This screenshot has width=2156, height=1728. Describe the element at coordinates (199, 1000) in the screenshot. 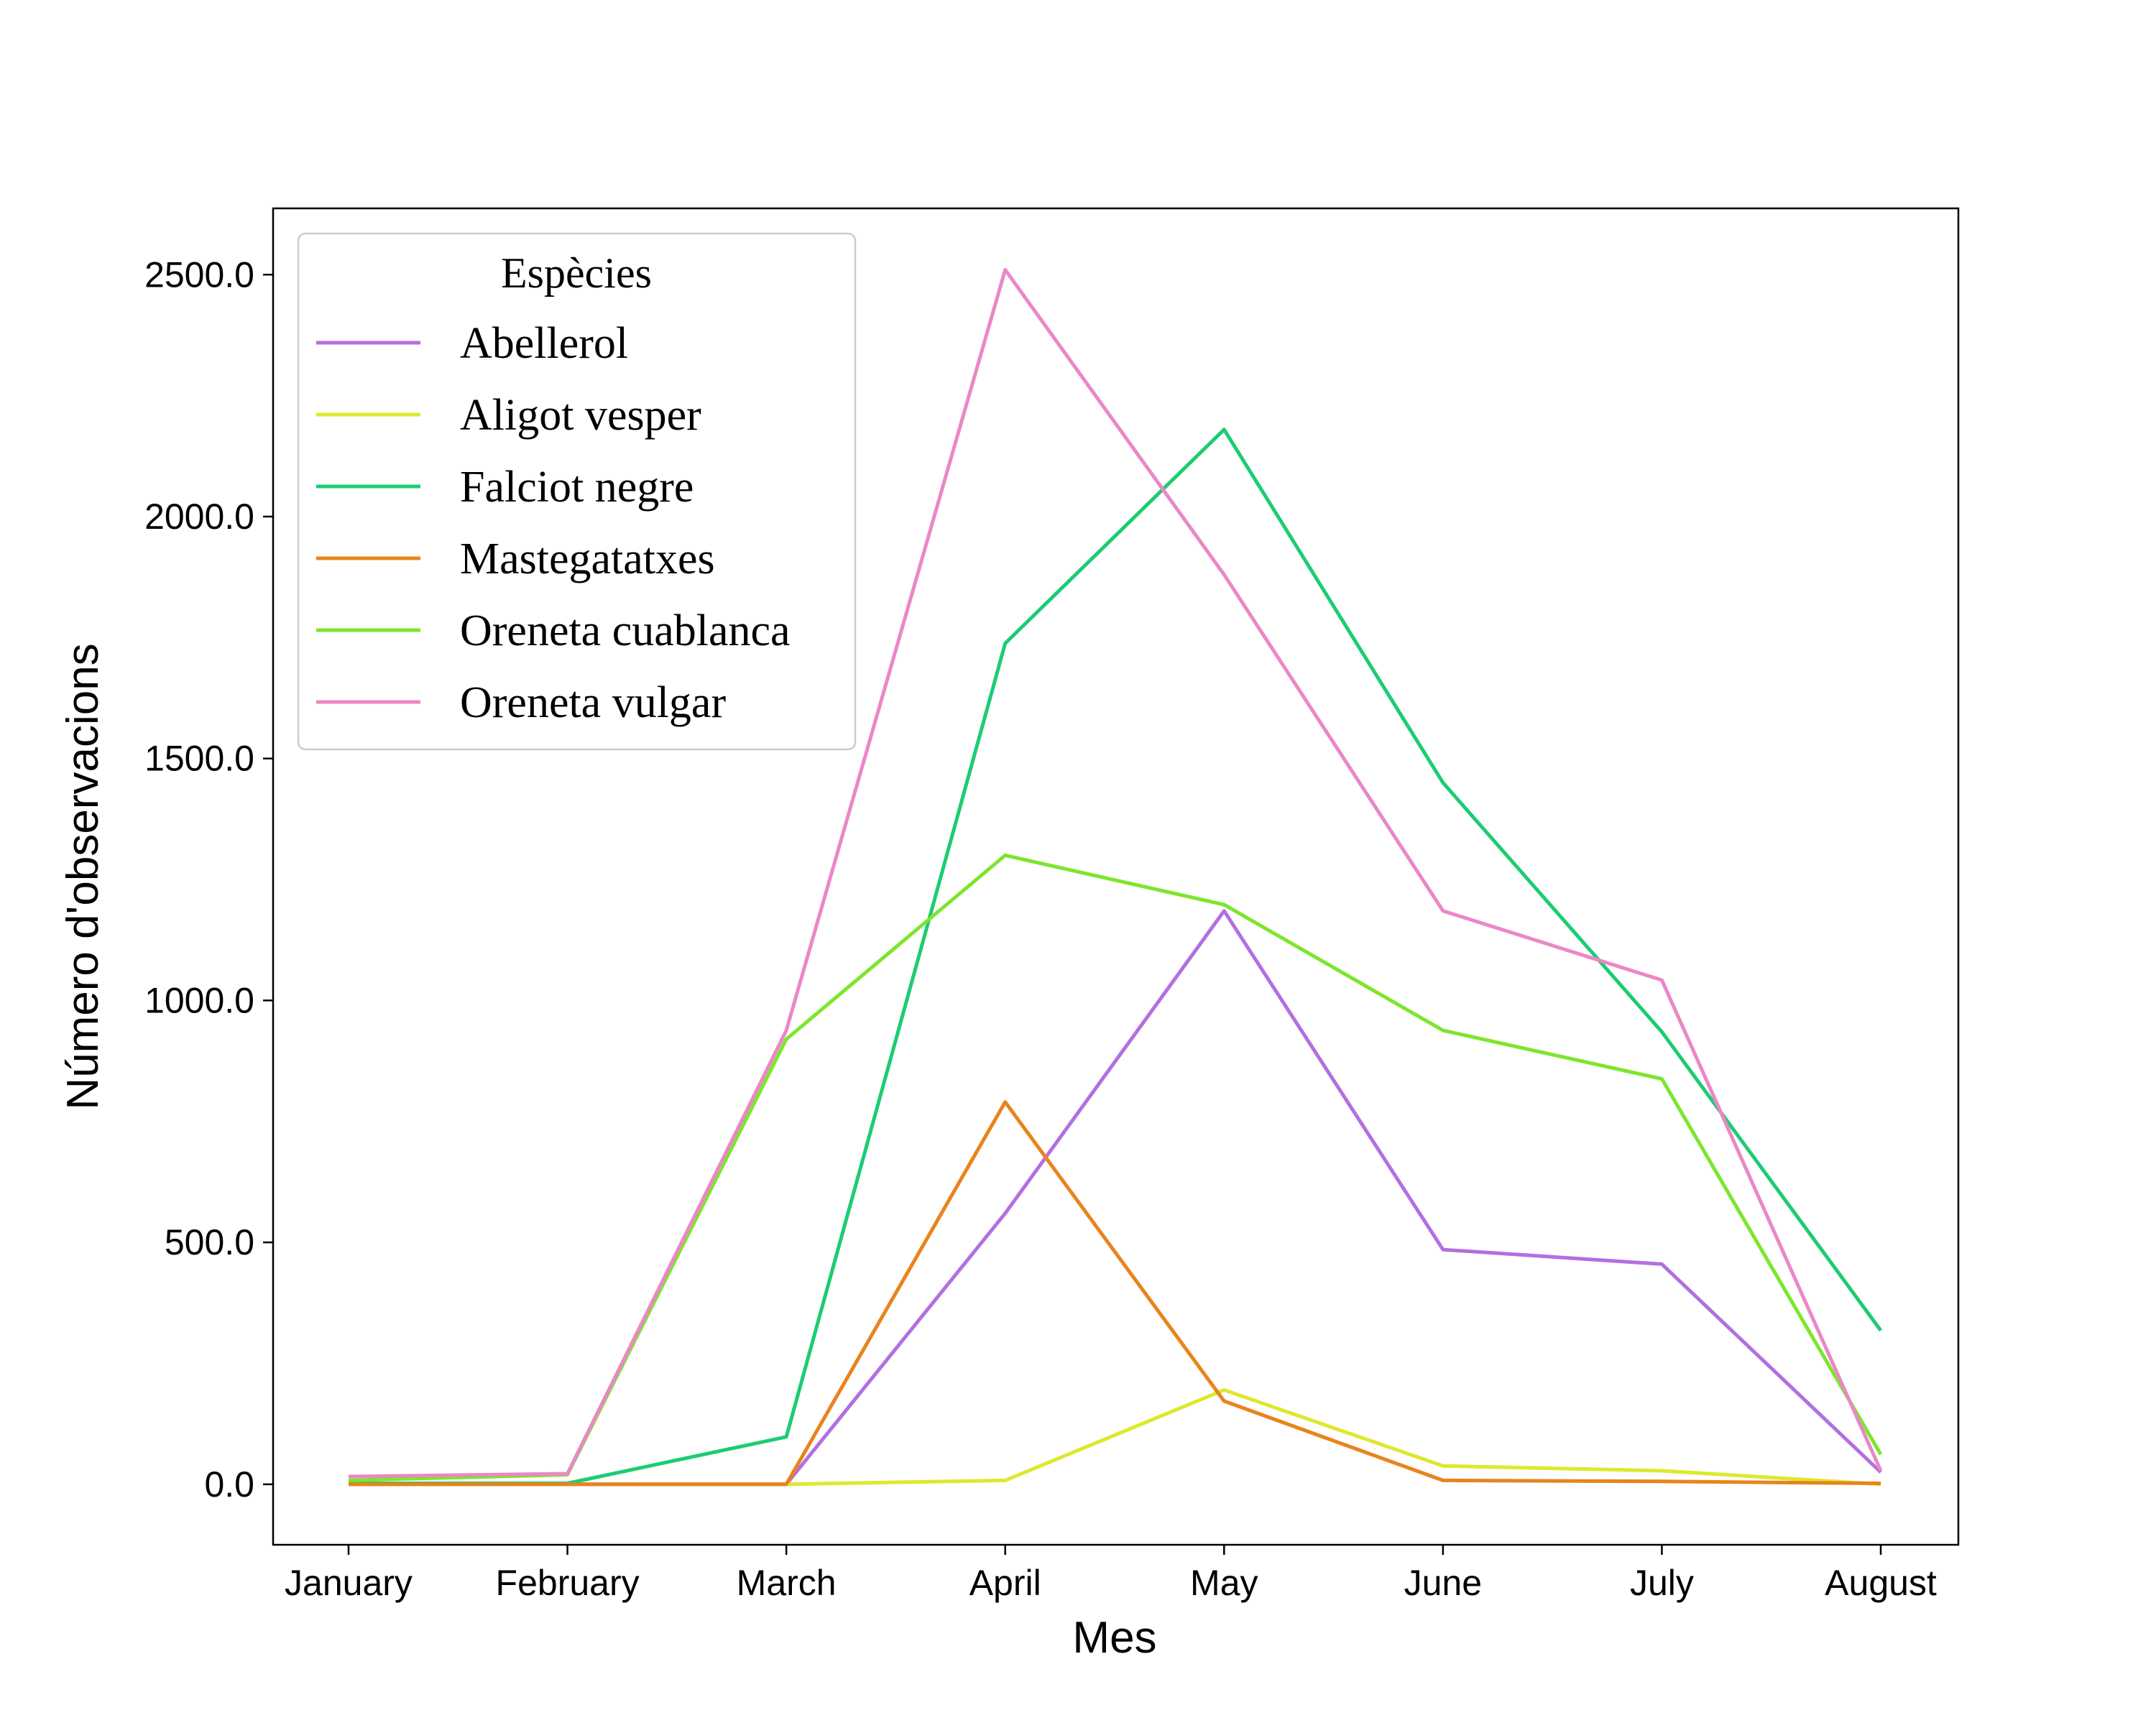

I see `y-tick-label: 1000.0` at that location.